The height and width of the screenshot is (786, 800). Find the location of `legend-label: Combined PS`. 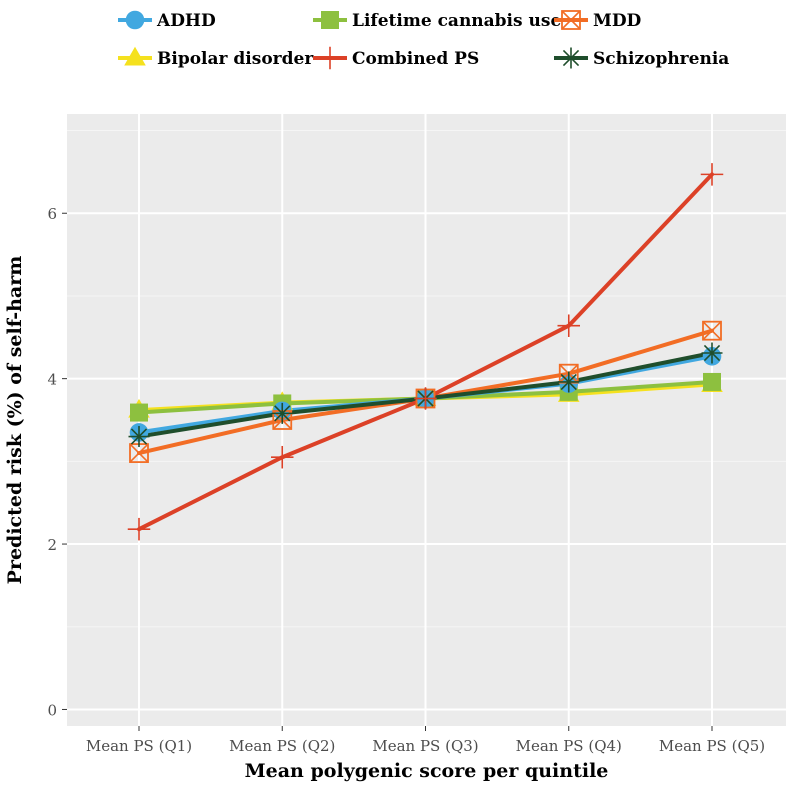

legend-label: Combined PS is located at coordinates (415, 59).